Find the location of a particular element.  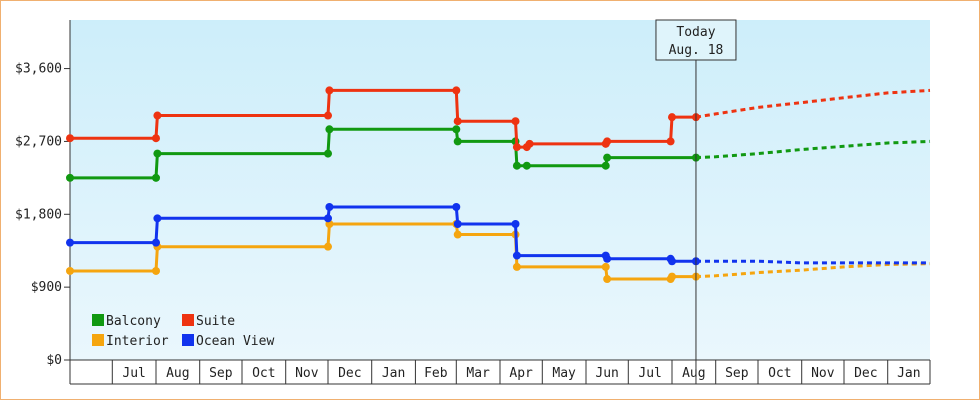

series-suite is located at coordinates (498, 119).